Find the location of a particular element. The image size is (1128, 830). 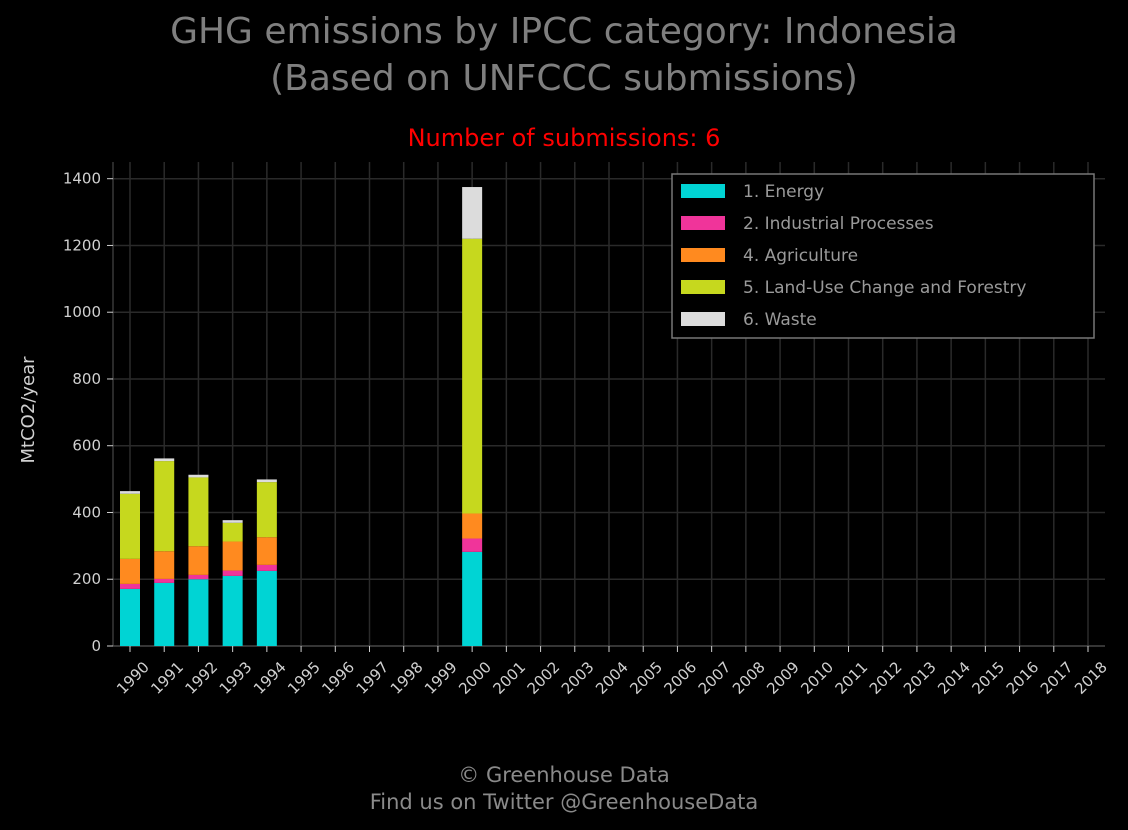

x-tick-label: 2007 is located at coordinates (715, 678).